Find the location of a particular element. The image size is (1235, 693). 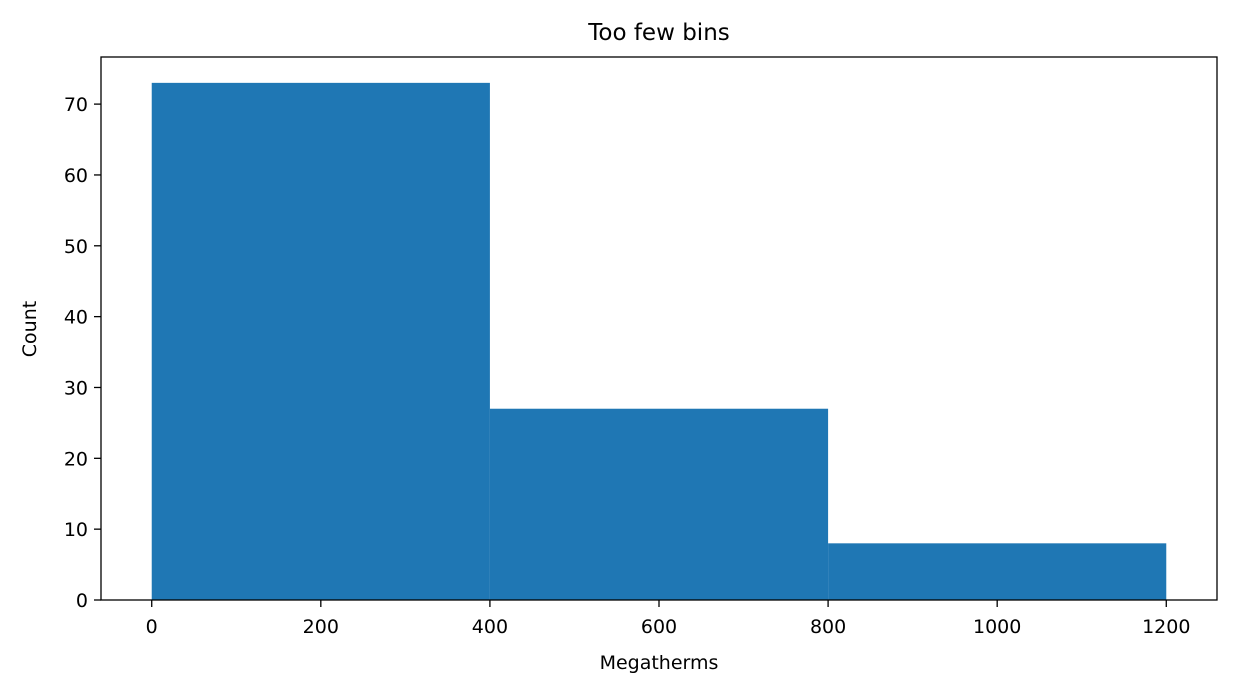

chart-title: Too few bins is located at coordinates (658, 33).